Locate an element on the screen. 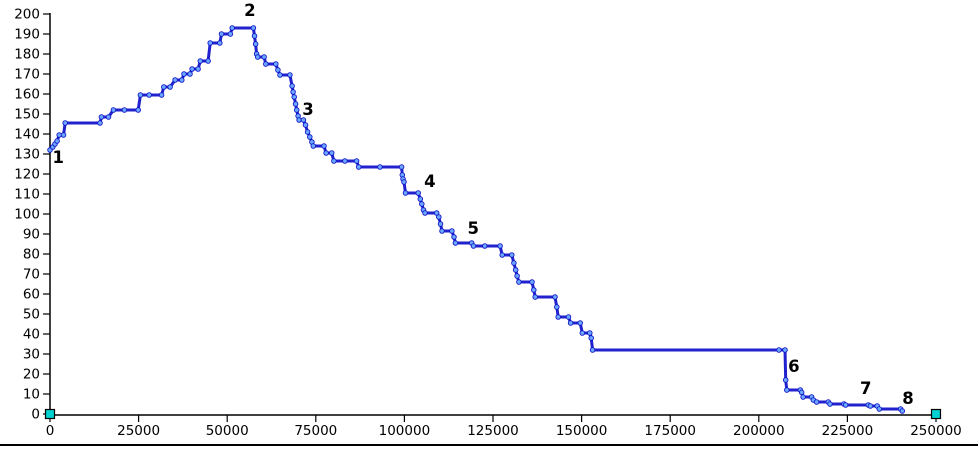 The width and height of the screenshot is (978, 451). x-tick-label: 225000 is located at coordinates (848, 431).